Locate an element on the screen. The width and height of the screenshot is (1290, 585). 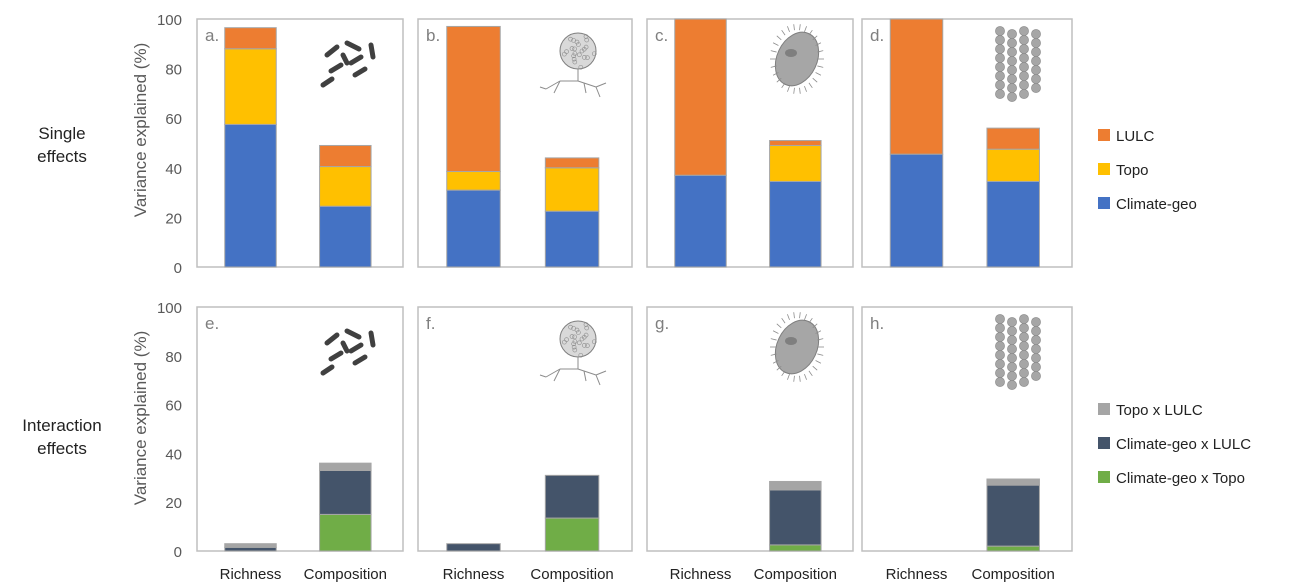
row-labels: Single effects Interaction effects is located at coordinates (61, 291).